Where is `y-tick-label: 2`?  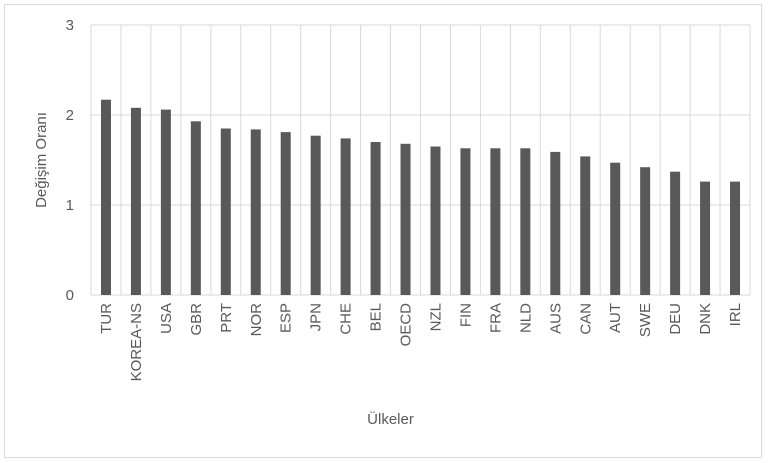
y-tick-label: 2 is located at coordinates (70, 115).